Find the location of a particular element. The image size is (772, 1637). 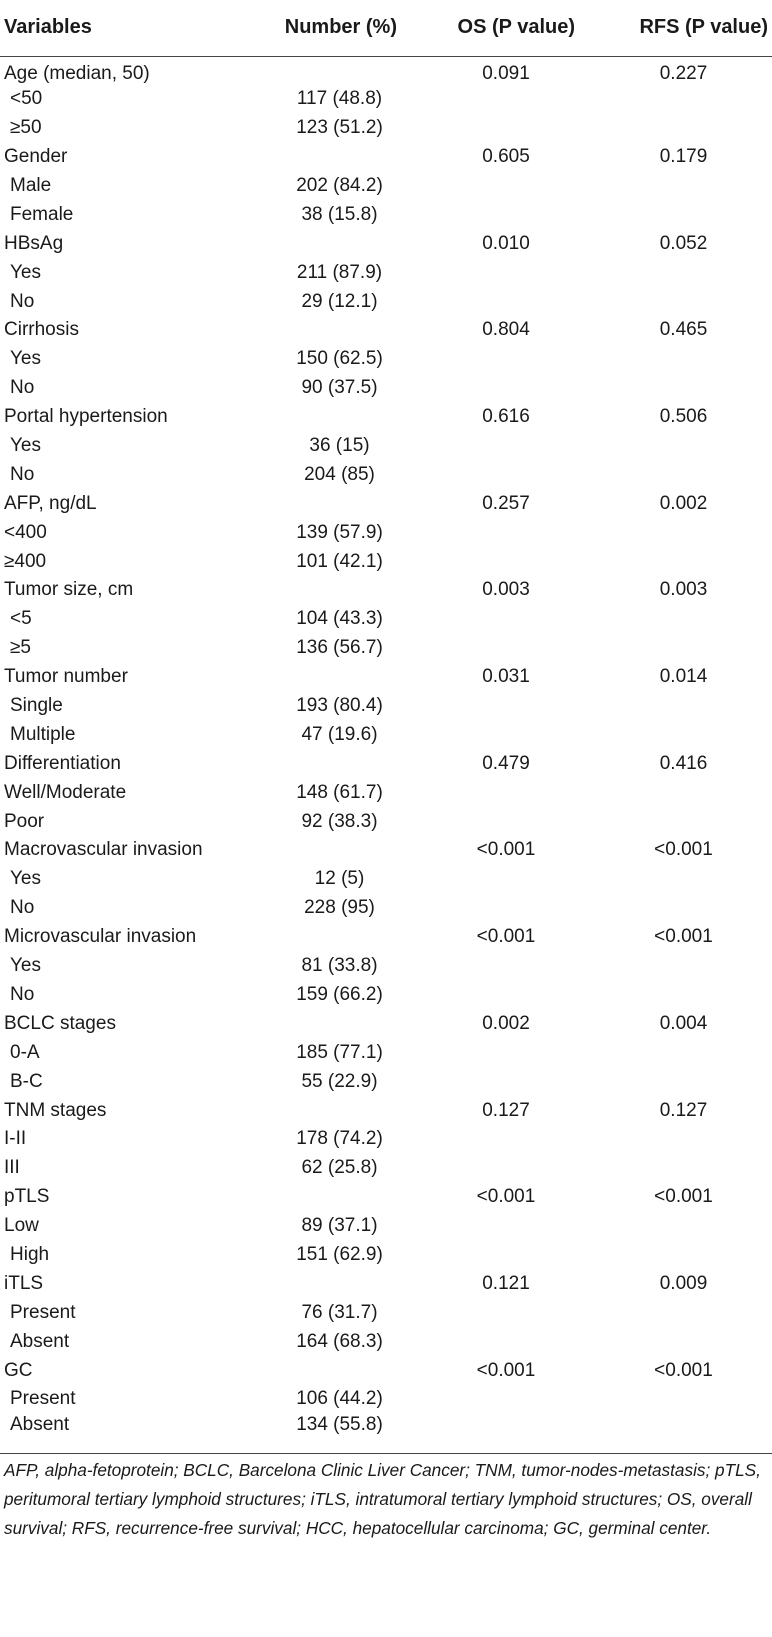

table-row: iTLS 0.121 0.009 is located at coordinates (386, 1283).